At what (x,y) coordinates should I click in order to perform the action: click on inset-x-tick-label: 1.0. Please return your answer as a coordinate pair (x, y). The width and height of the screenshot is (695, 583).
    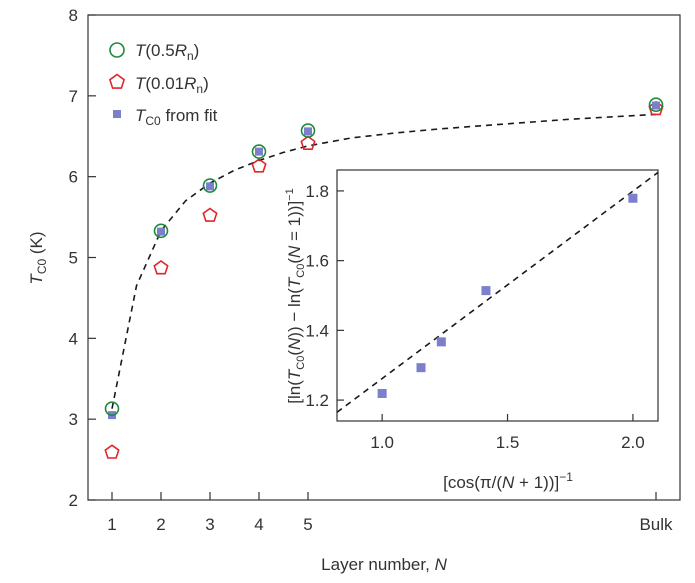
    Looking at the image, I should click on (382, 442).